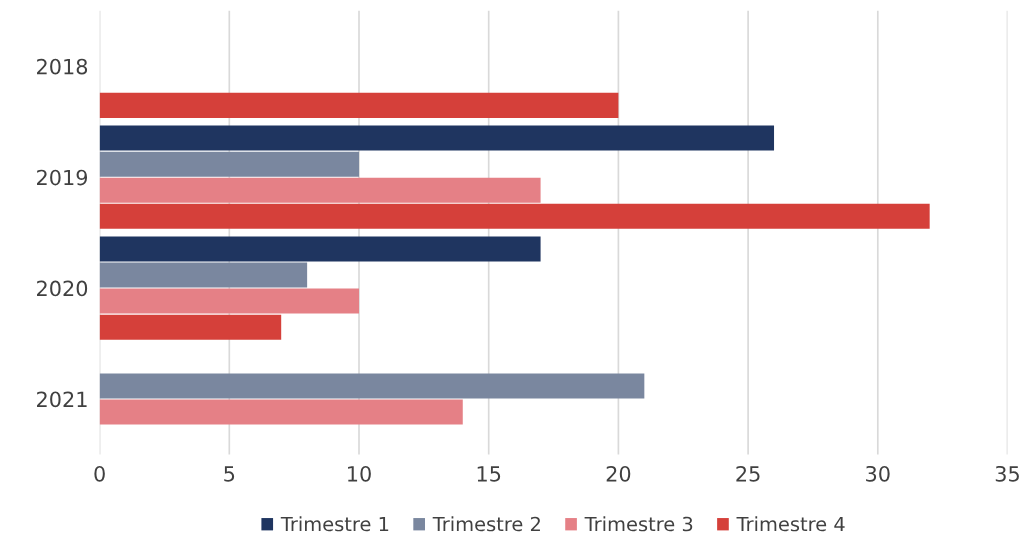 This screenshot has height=541, width=1027. I want to click on x-tick-label: 30, so click(878, 473).